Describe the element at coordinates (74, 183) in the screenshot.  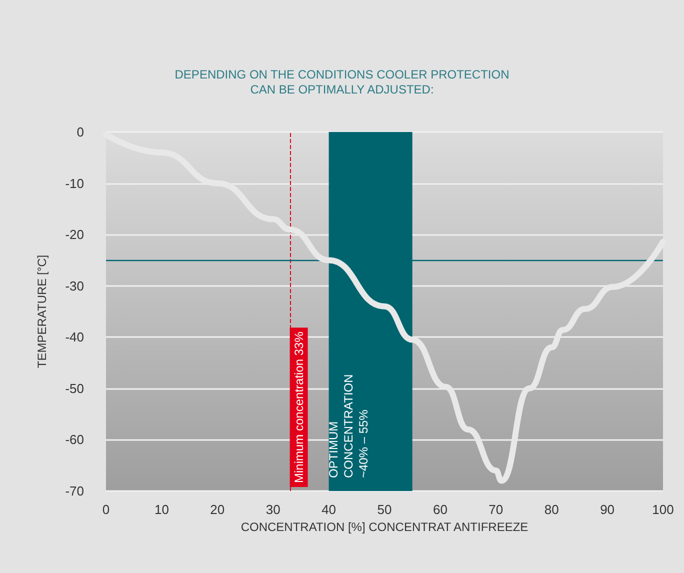
I see `y-tick-label: -10` at that location.